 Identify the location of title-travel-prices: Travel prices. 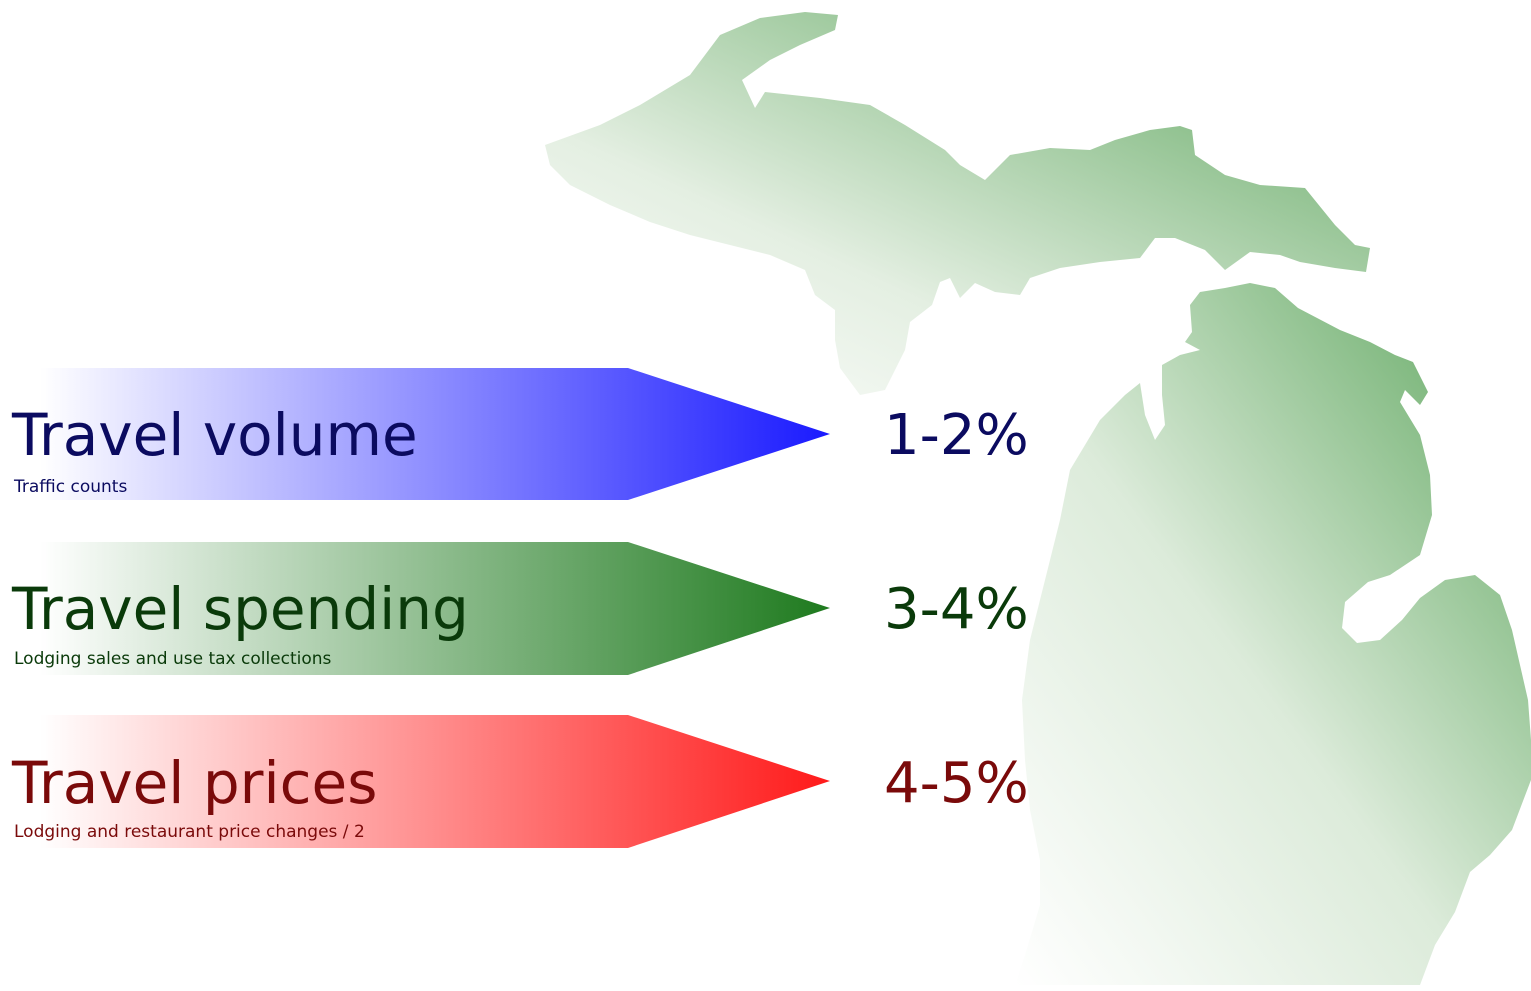
(195, 783).